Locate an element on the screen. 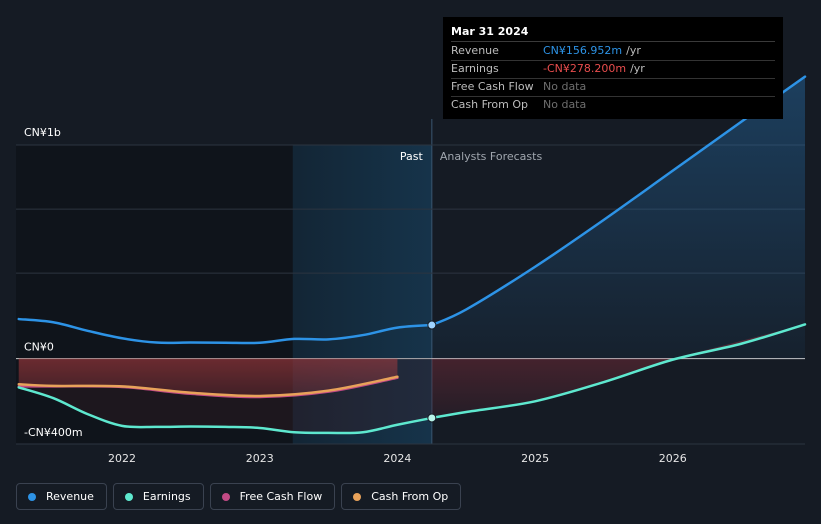 The image size is (821, 524). earnings-forecast-area is located at coordinates (618, 371).